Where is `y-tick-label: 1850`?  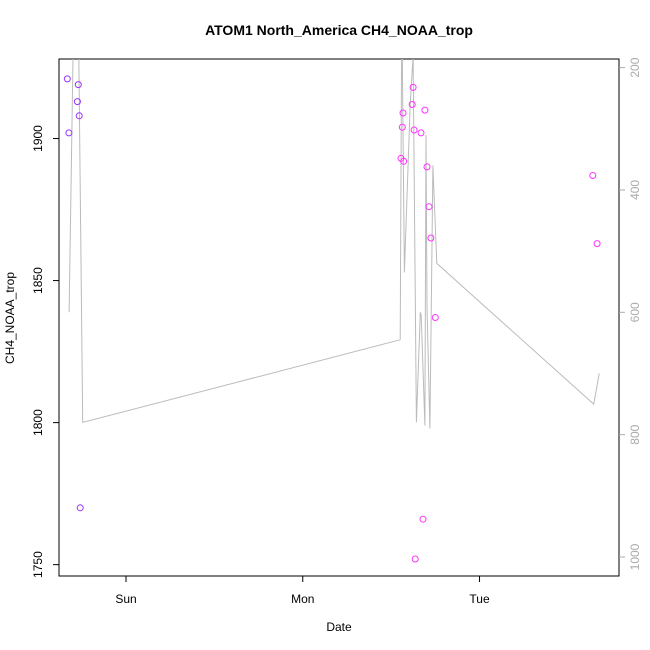
y-tick-label: 1850 is located at coordinates (38, 280).